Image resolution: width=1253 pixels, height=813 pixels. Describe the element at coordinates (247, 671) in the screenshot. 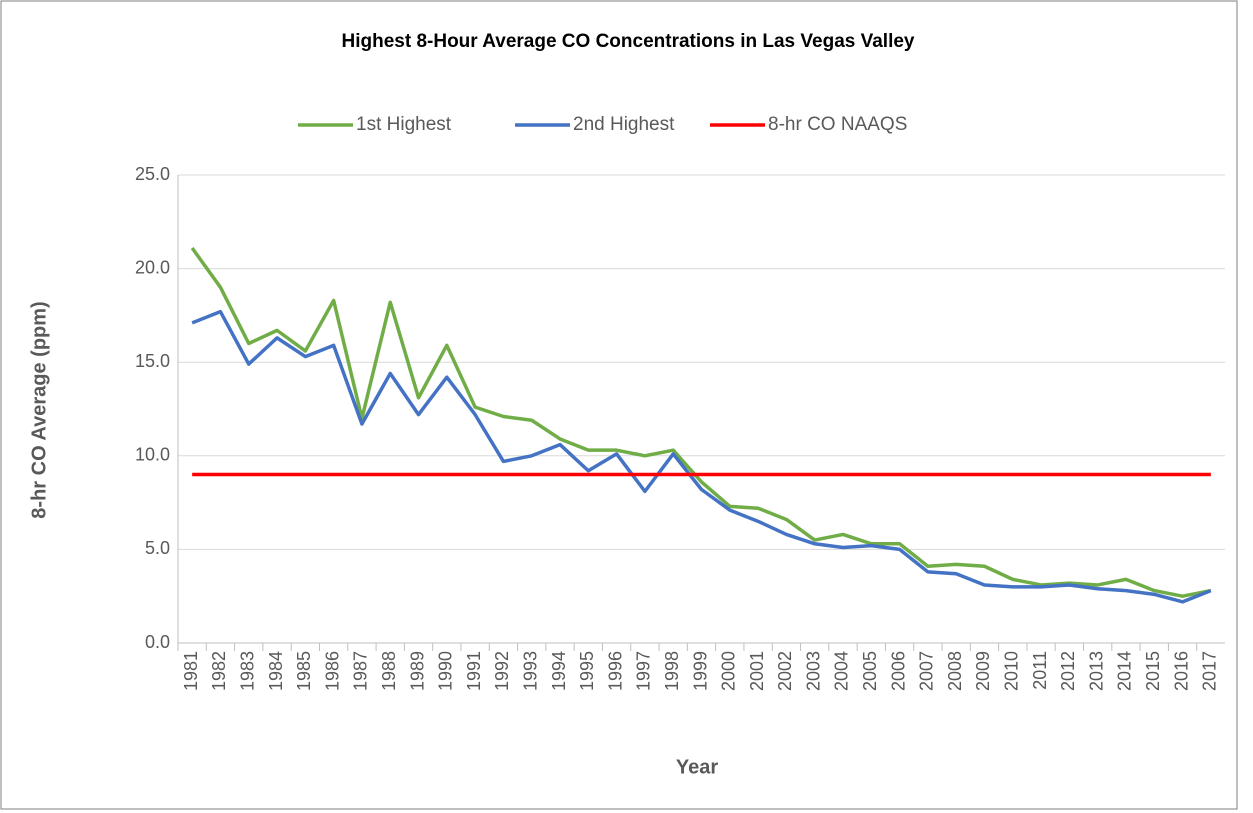

I see `x-tick-label: 1983` at that location.